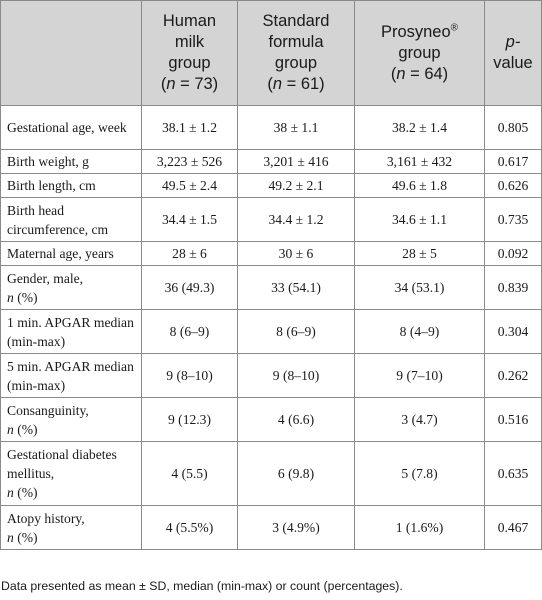  What do you see at coordinates (296, 287) in the screenshot?
I see `standard-formula-value: 33 (54.1)` at bounding box center [296, 287].